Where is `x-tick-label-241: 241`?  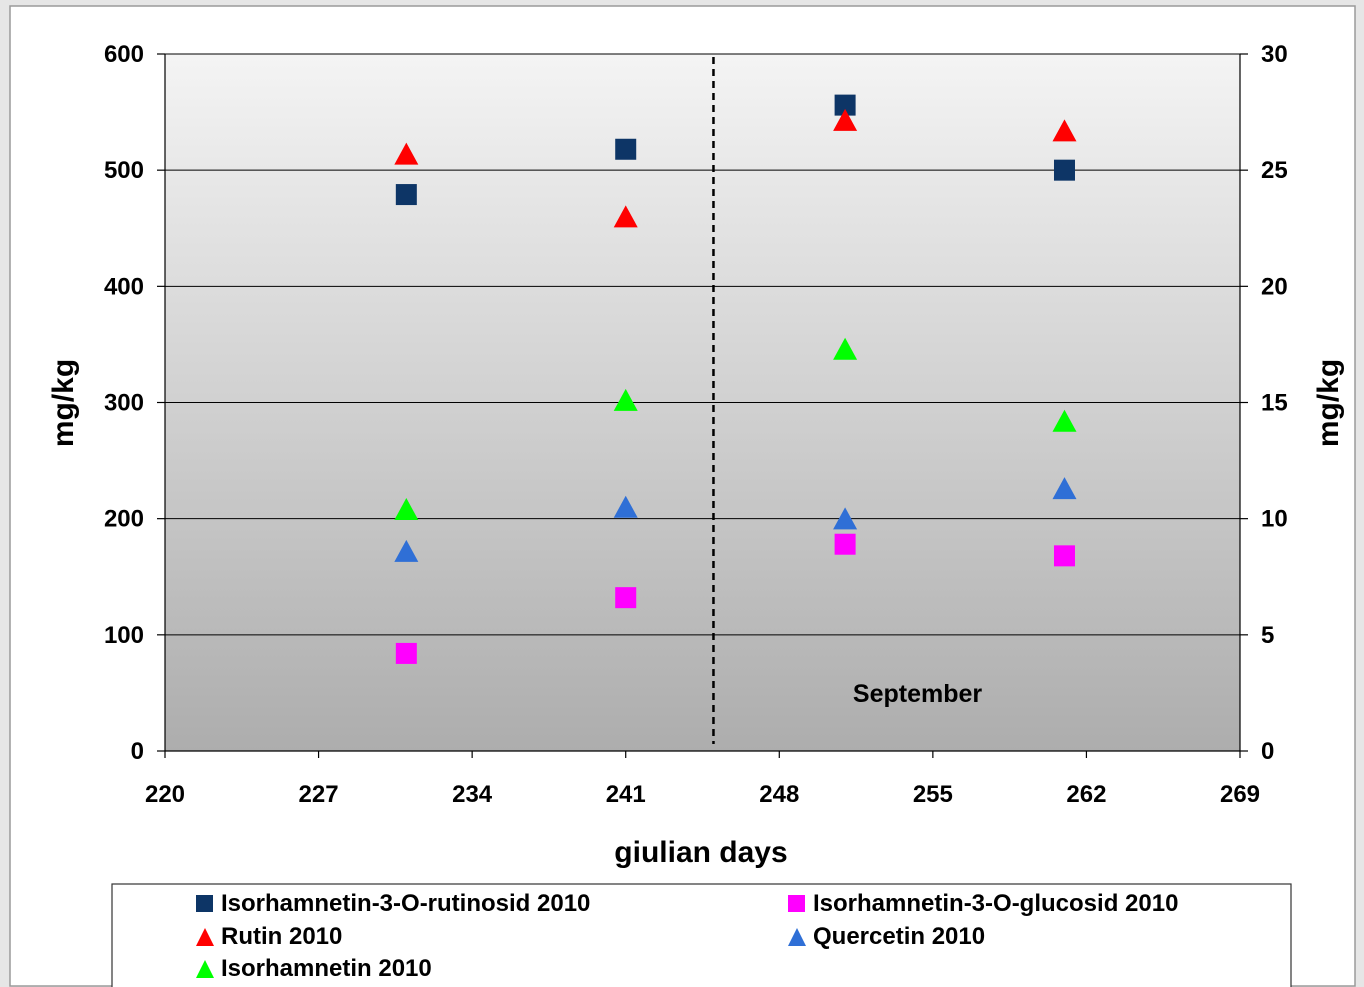
x-tick-label-241: 241 is located at coordinates (626, 794).